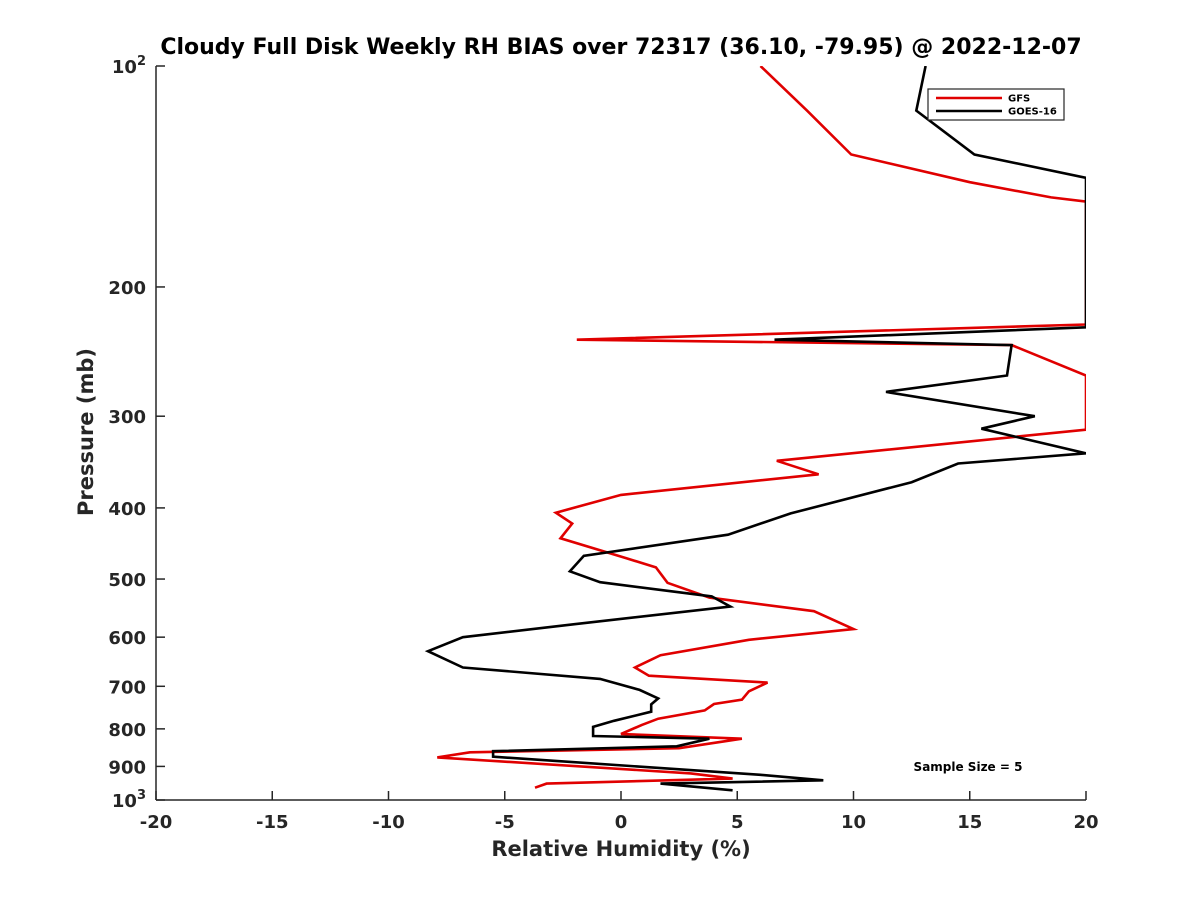 The height and width of the screenshot is (900, 1200). I want to click on x-axis-label: Relative Humidity (%), so click(620, 849).